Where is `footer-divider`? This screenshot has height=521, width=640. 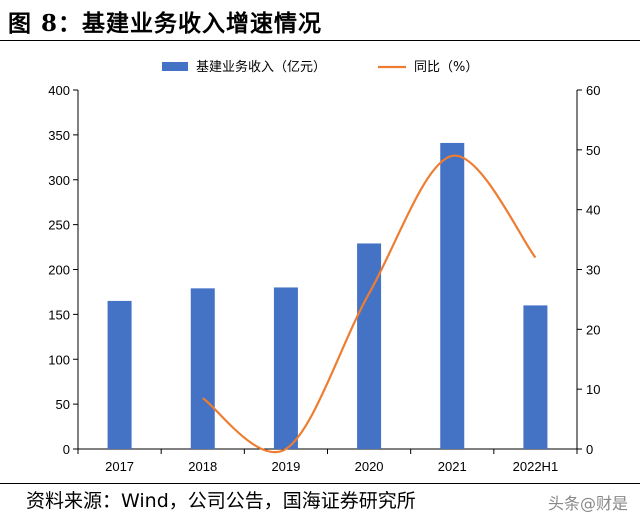
footer-divider is located at coordinates (320, 483).